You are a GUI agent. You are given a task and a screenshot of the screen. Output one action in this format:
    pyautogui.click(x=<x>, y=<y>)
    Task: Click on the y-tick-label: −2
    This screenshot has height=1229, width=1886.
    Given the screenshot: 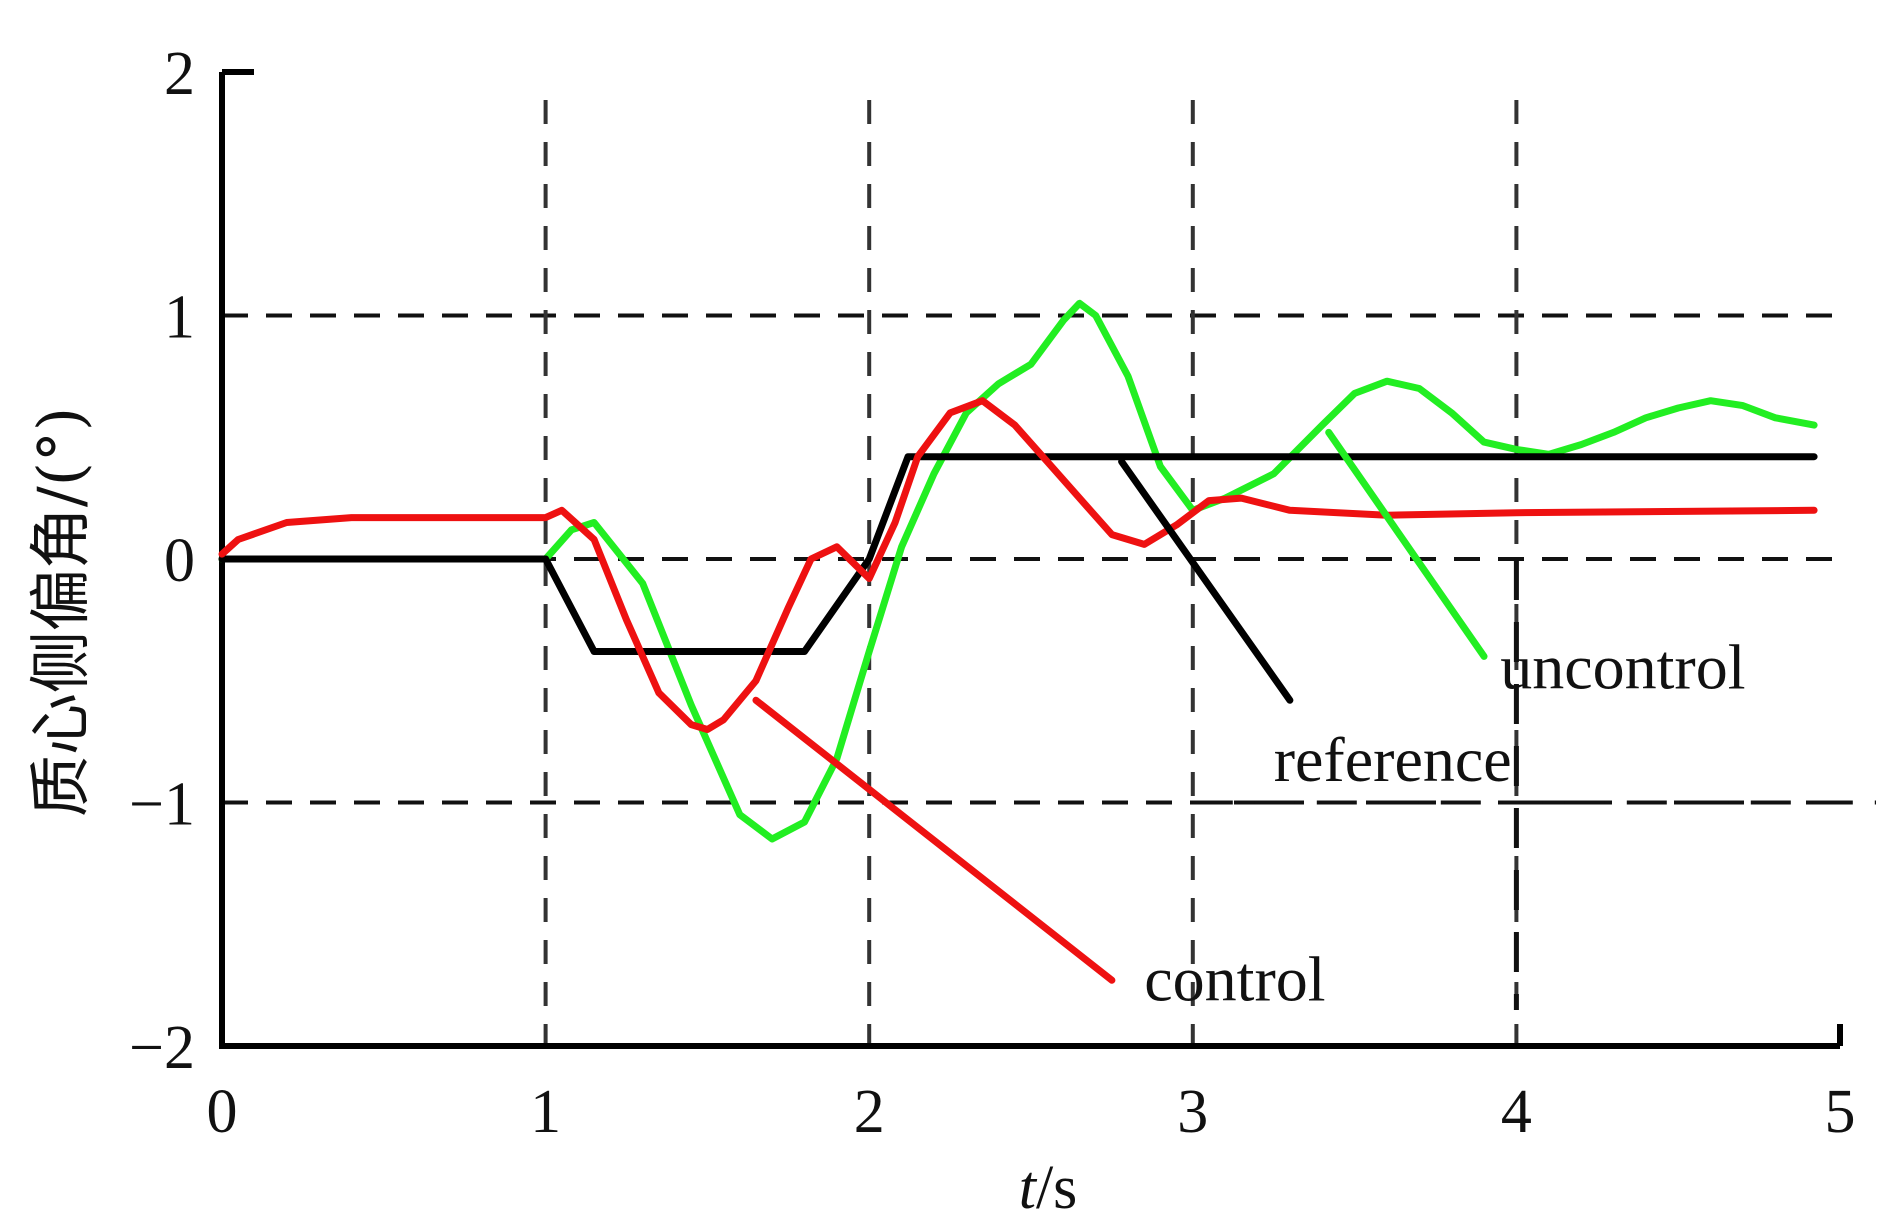 What is the action you would take?
    pyautogui.click(x=162, y=1048)
    